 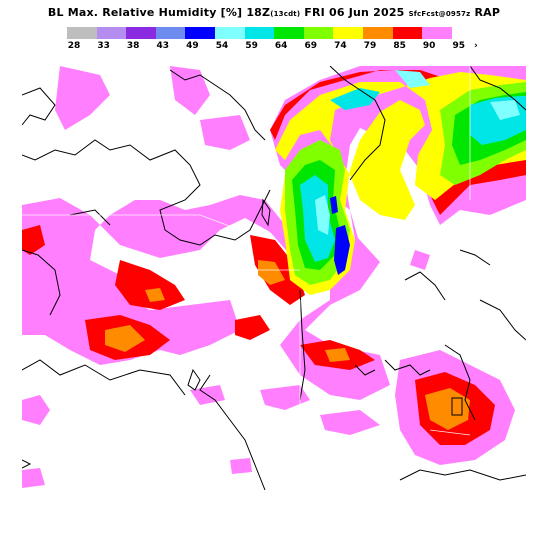 What do you see at coordinates (103, 46) in the screenshot?
I see `legend-label: 33` at bounding box center [103, 46].